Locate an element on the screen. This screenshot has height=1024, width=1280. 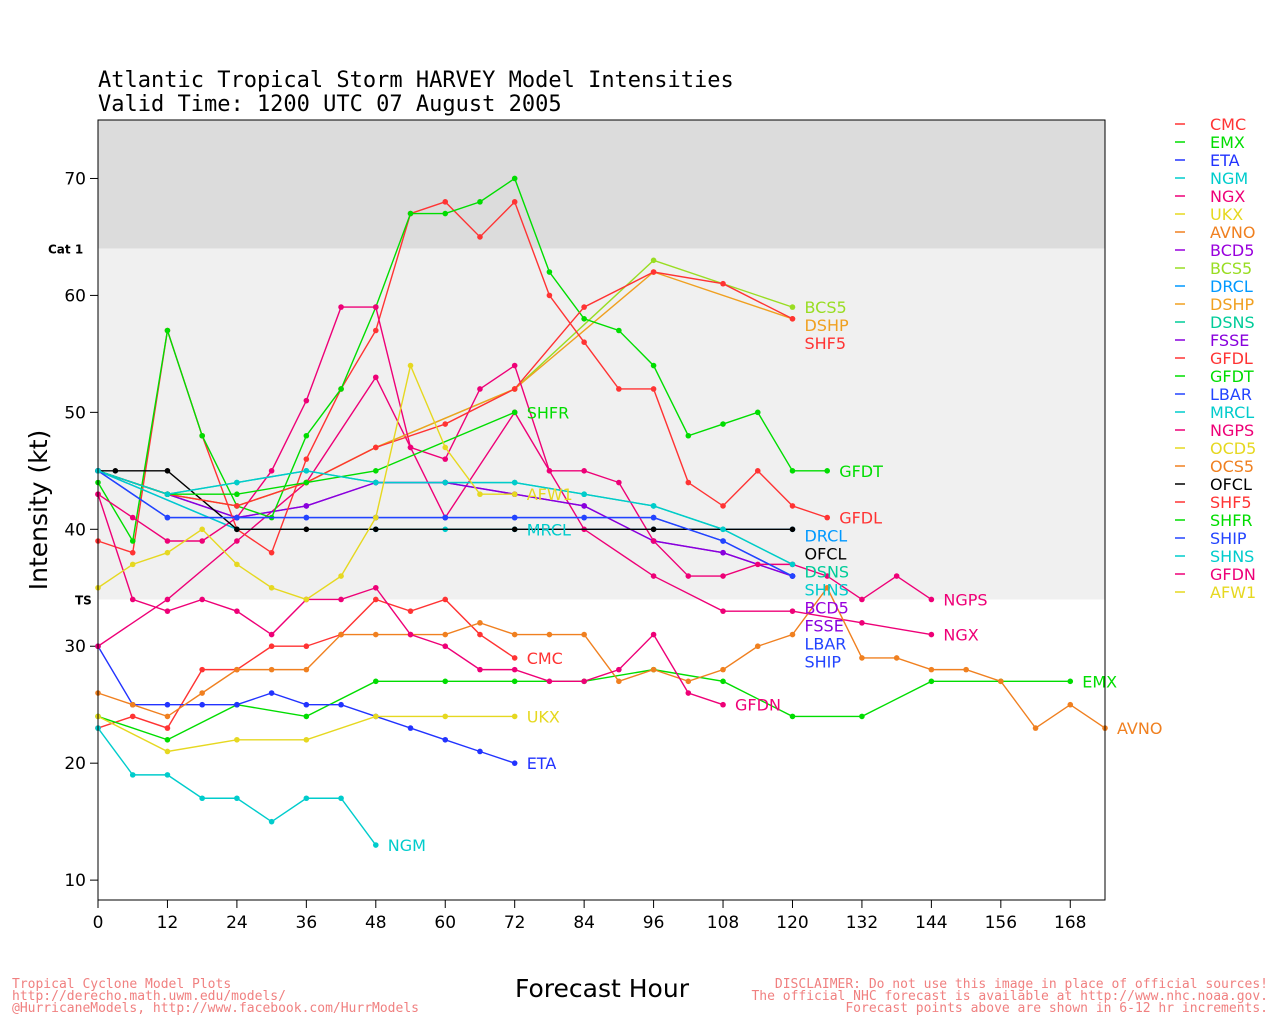
x-tick-label: 120 is located at coordinates (792, 923).